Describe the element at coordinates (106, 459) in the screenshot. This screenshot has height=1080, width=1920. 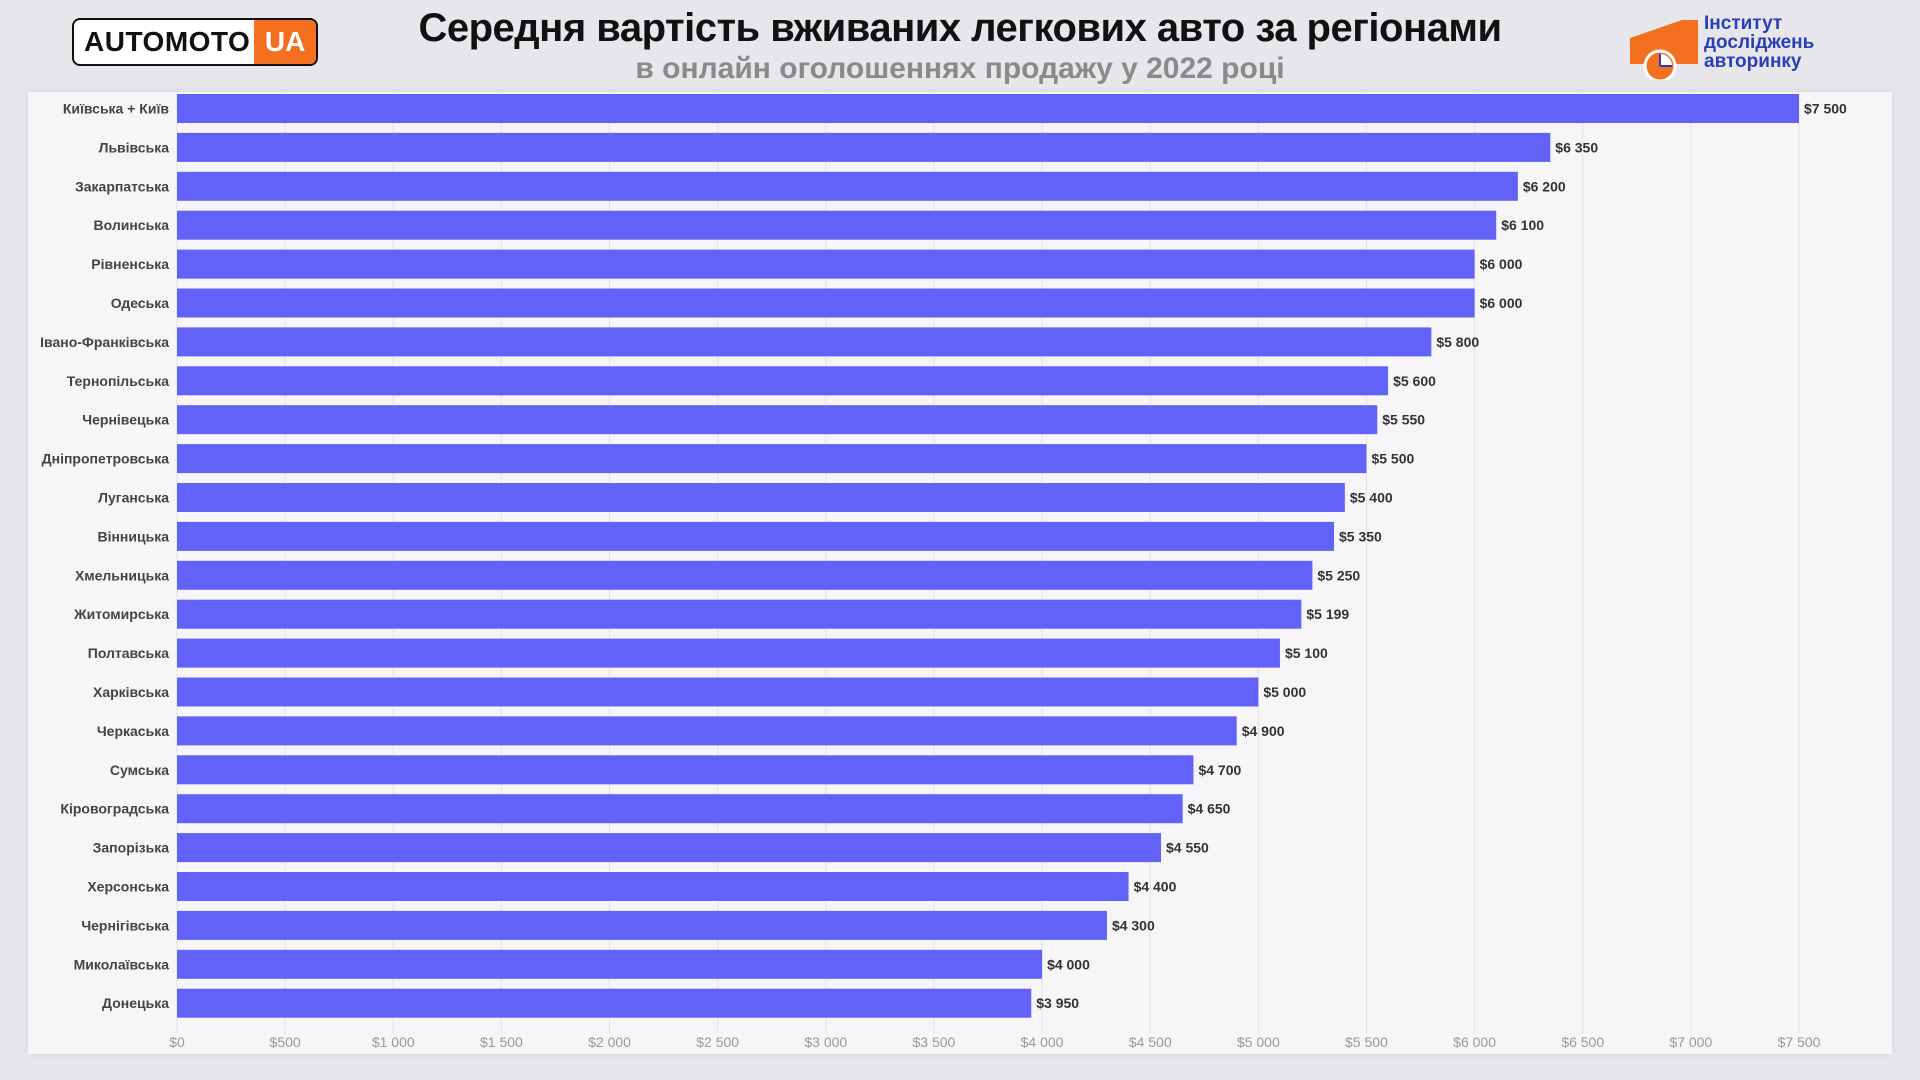
I see `category-label: Дніпропетровська` at that location.